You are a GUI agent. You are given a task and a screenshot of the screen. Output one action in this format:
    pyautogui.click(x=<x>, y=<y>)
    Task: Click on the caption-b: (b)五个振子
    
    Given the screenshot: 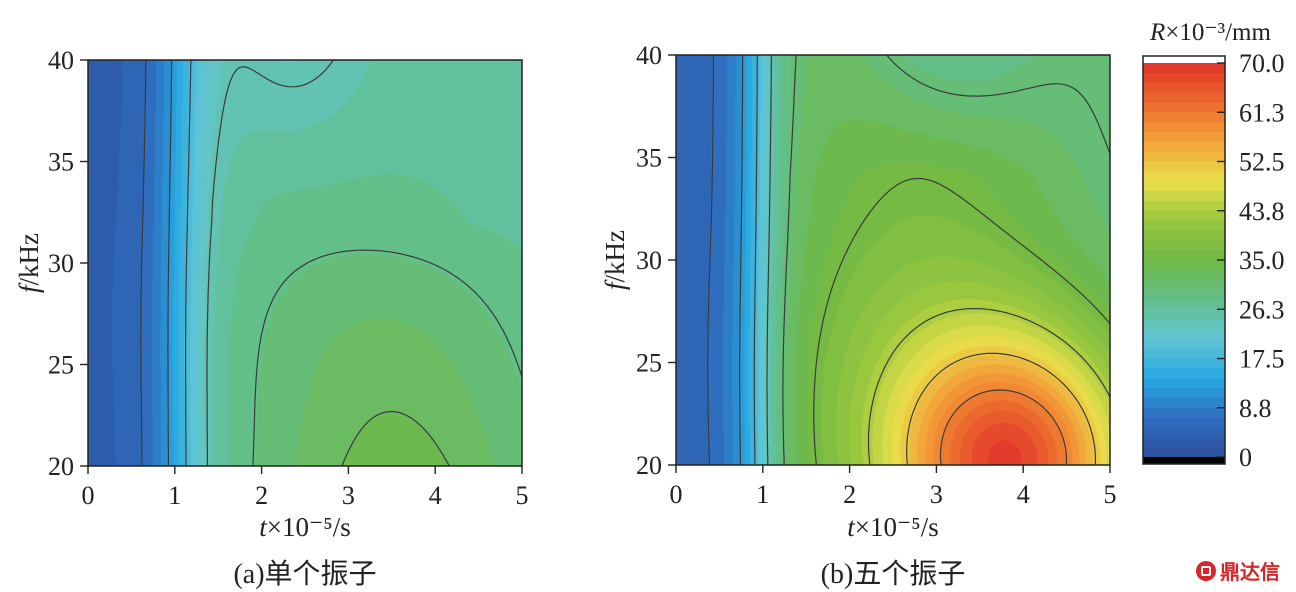 What is the action you would take?
    pyautogui.click(x=893, y=574)
    